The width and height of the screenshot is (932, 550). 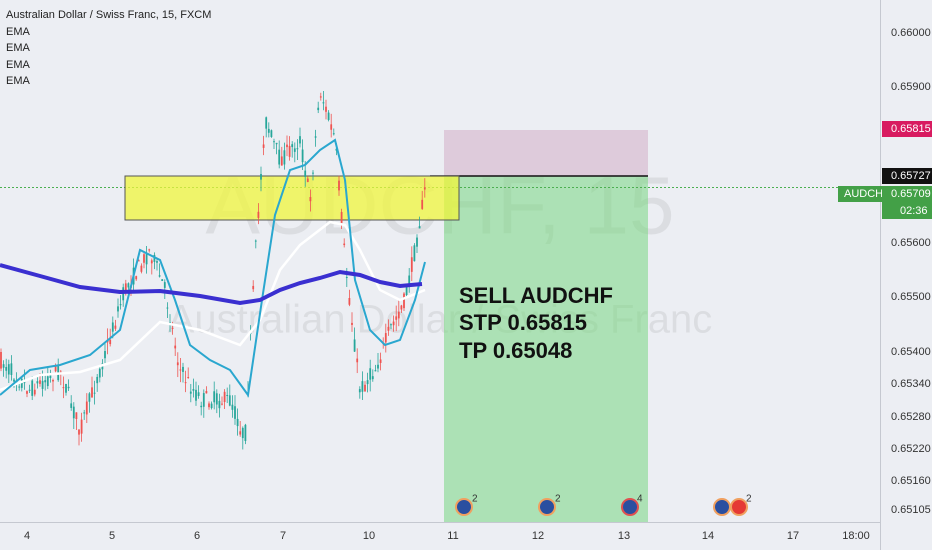 I want to click on time-label: 17, so click(x=793, y=536).